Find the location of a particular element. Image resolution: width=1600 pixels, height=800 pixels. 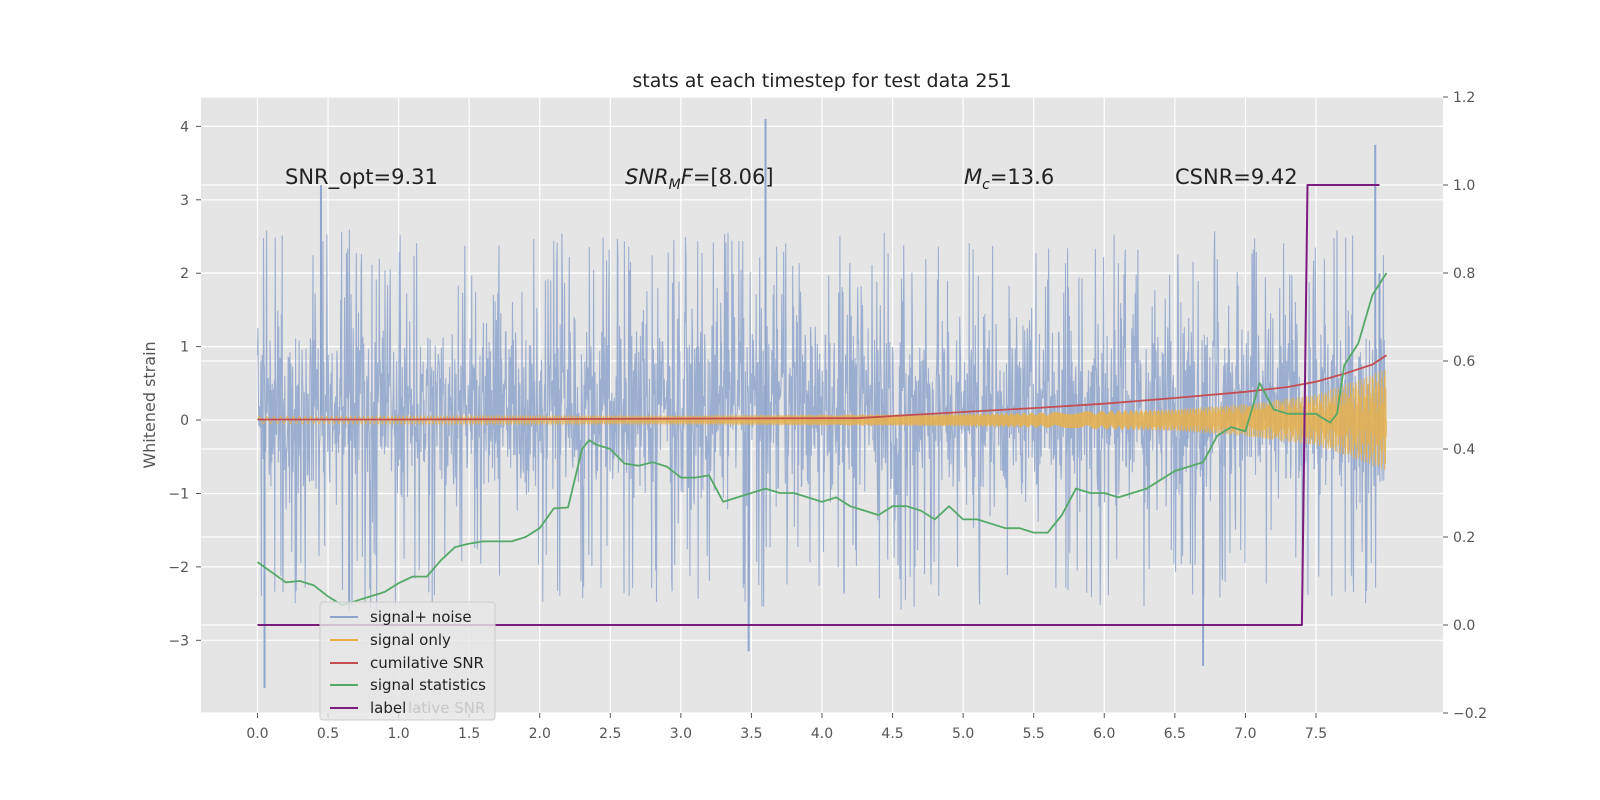

legend-box is located at coordinates (407, 661).